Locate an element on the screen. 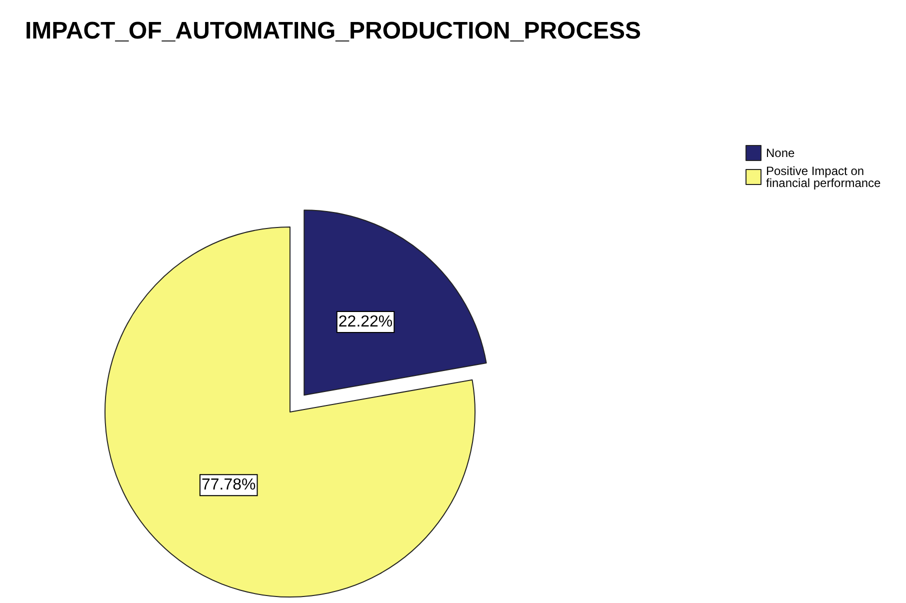  legend-label: None is located at coordinates (781, 153).